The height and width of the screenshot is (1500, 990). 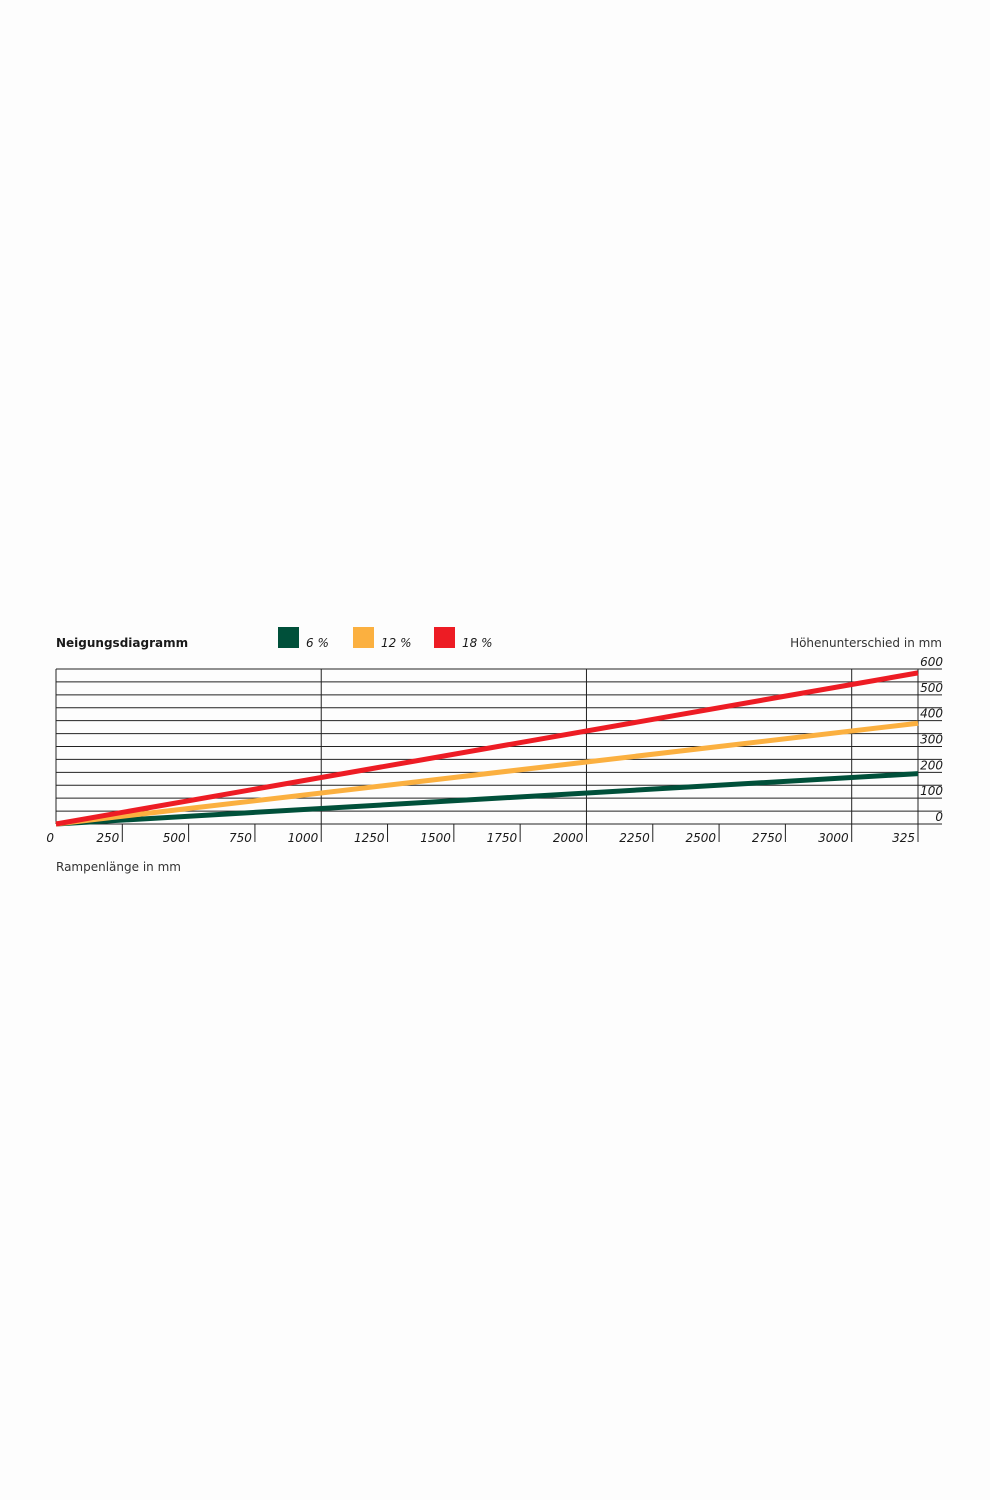 I want to click on y-axis-label: Höhenunterschied in mm, so click(x=866, y=643).